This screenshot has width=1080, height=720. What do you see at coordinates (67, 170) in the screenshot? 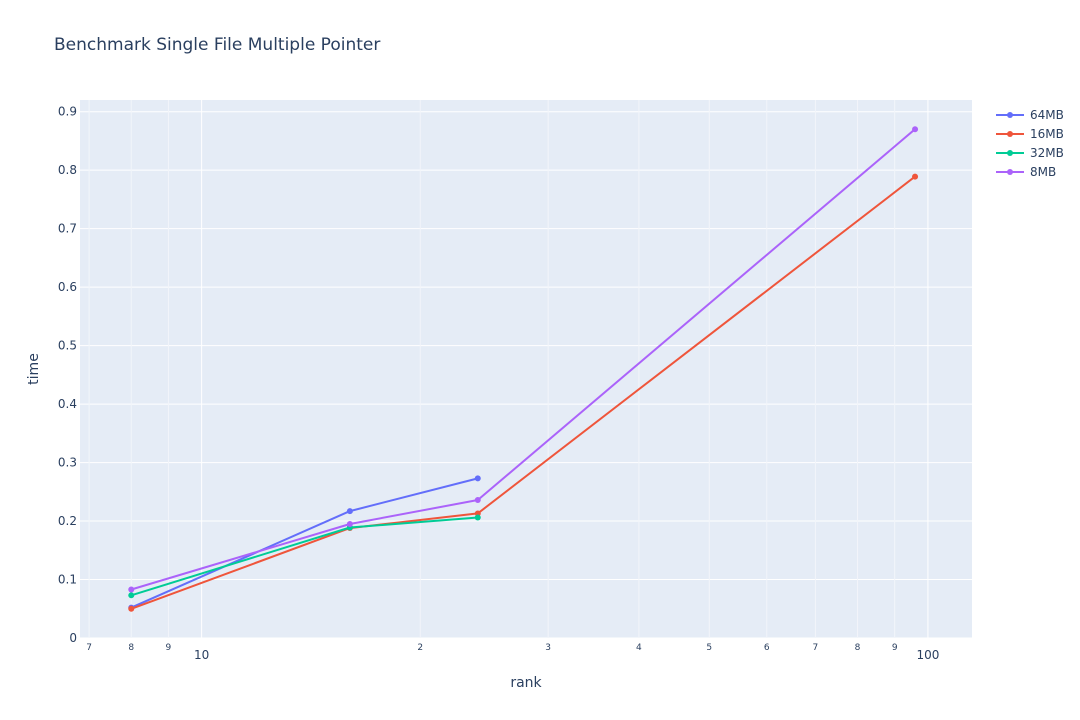
I see `y-tick-label: 0.8` at bounding box center [67, 170].